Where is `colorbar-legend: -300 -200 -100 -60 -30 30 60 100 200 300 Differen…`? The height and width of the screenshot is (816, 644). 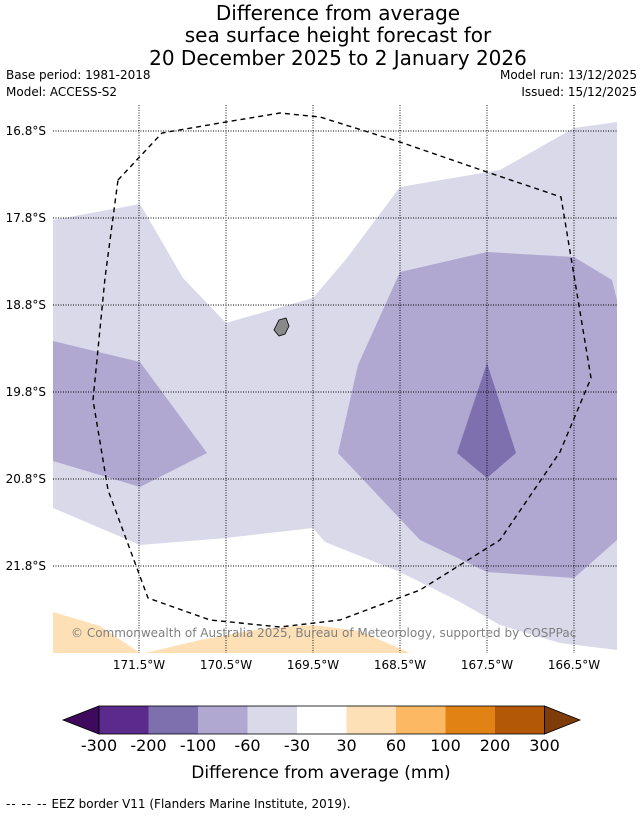 colorbar-legend: -300 -200 -100 -60 -30 30 60 100 200 300 Differen… is located at coordinates (321, 744).